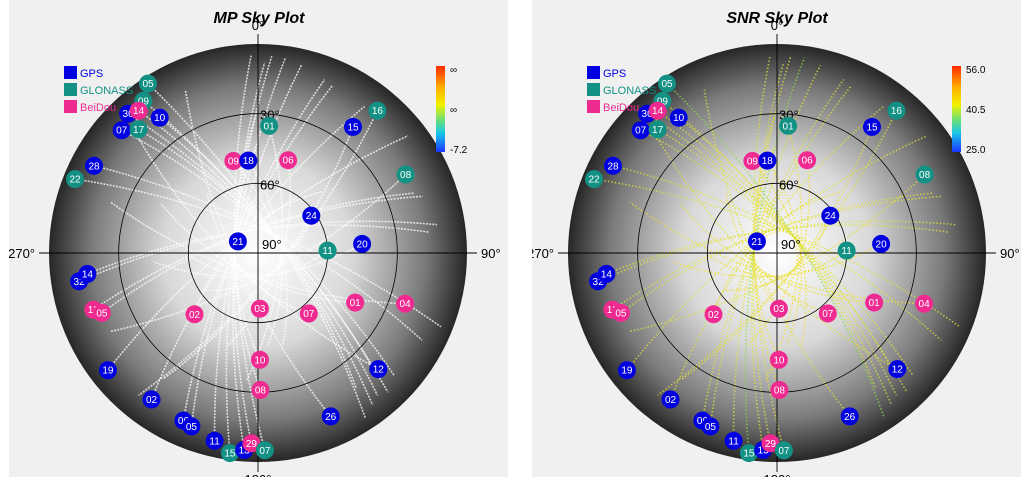 This screenshot has width=1024, height=477. What do you see at coordinates (733, 440) in the screenshot?
I see `satellite-marker: 11` at bounding box center [733, 440].